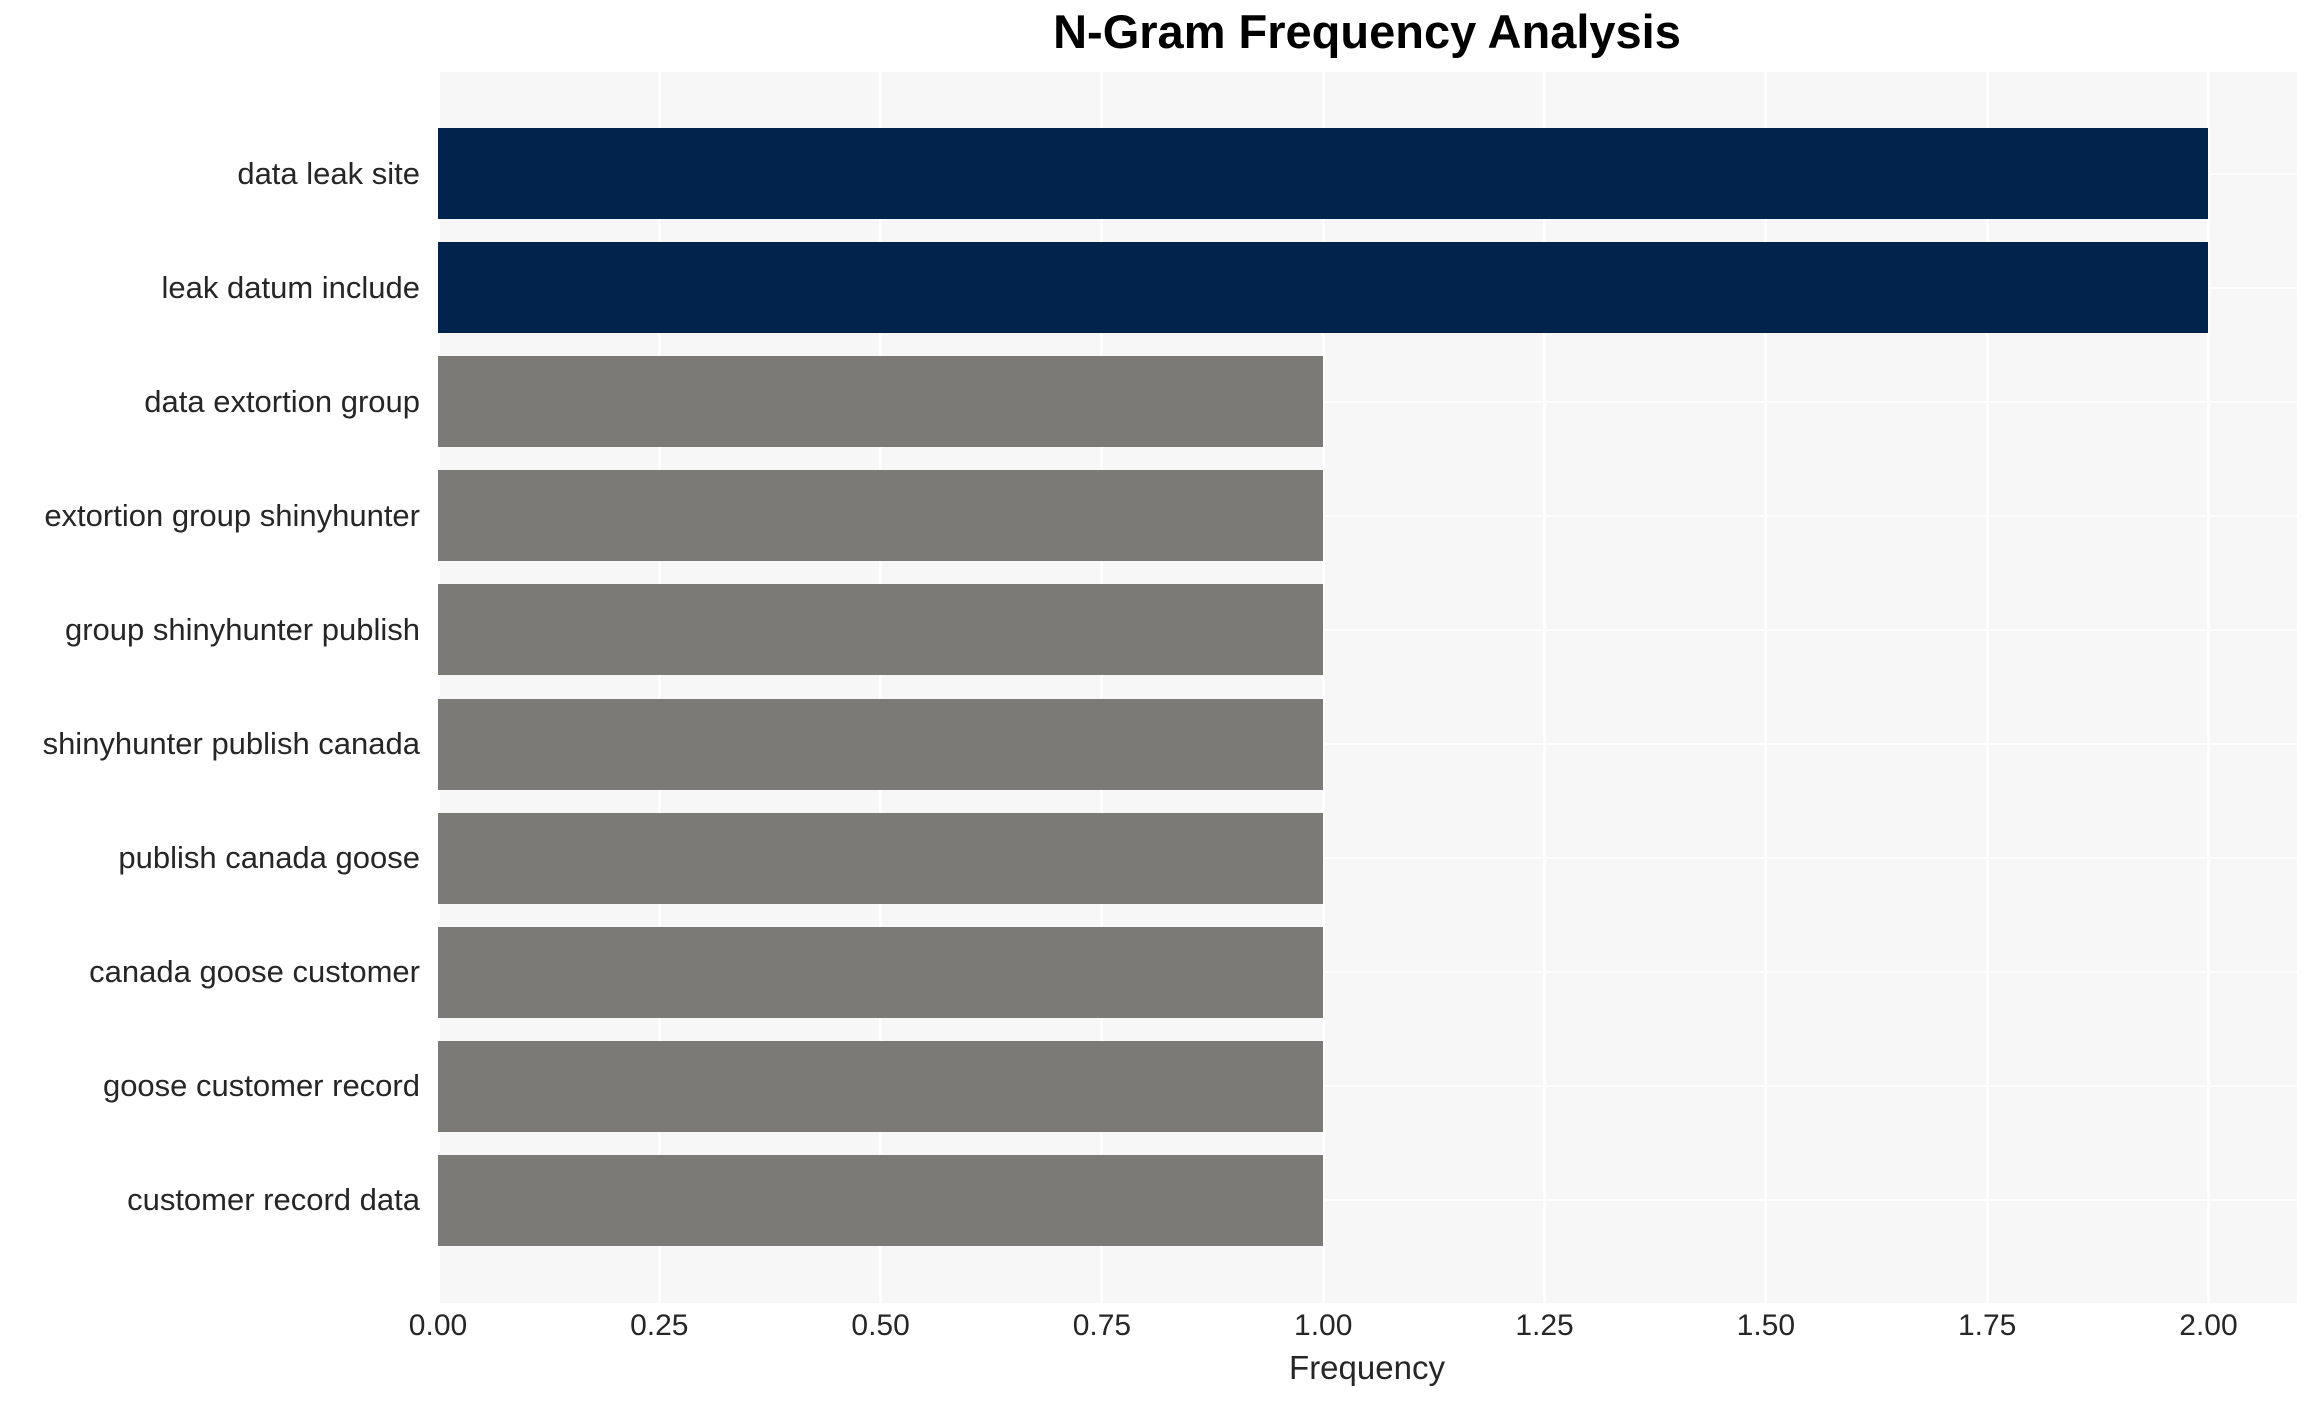 The image size is (2315, 1402). I want to click on y-tick-label: customer record data, so click(273, 1200).